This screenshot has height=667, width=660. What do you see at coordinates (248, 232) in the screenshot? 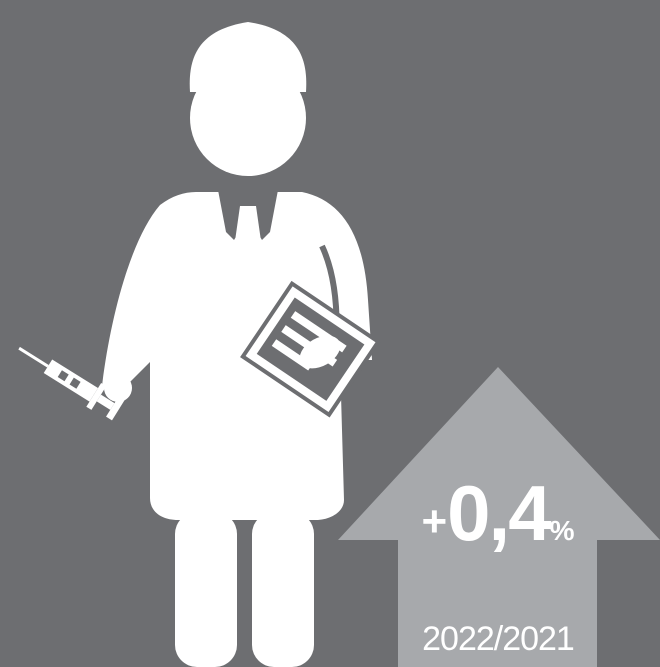
I see `tie-icon` at bounding box center [248, 232].